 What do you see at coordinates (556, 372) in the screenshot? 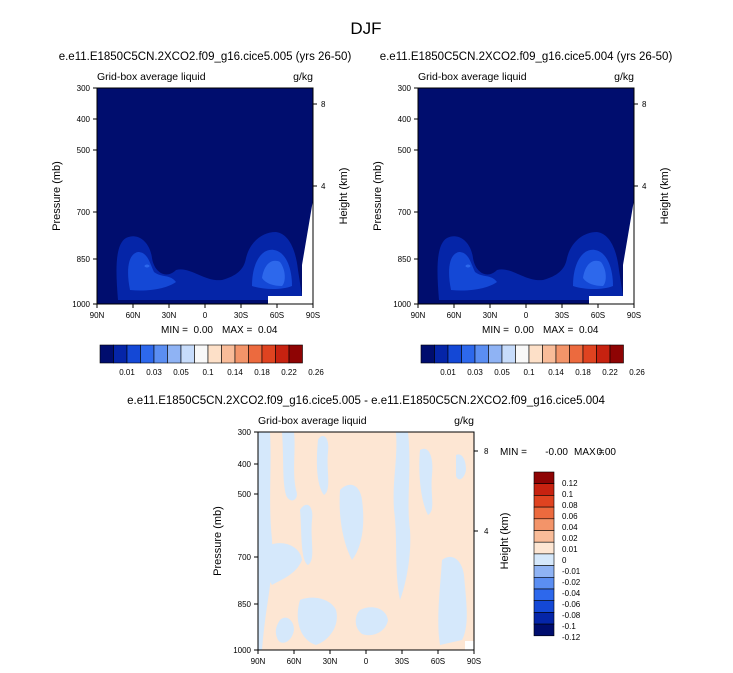
I see `colorbar-label: 0.14` at bounding box center [556, 372].